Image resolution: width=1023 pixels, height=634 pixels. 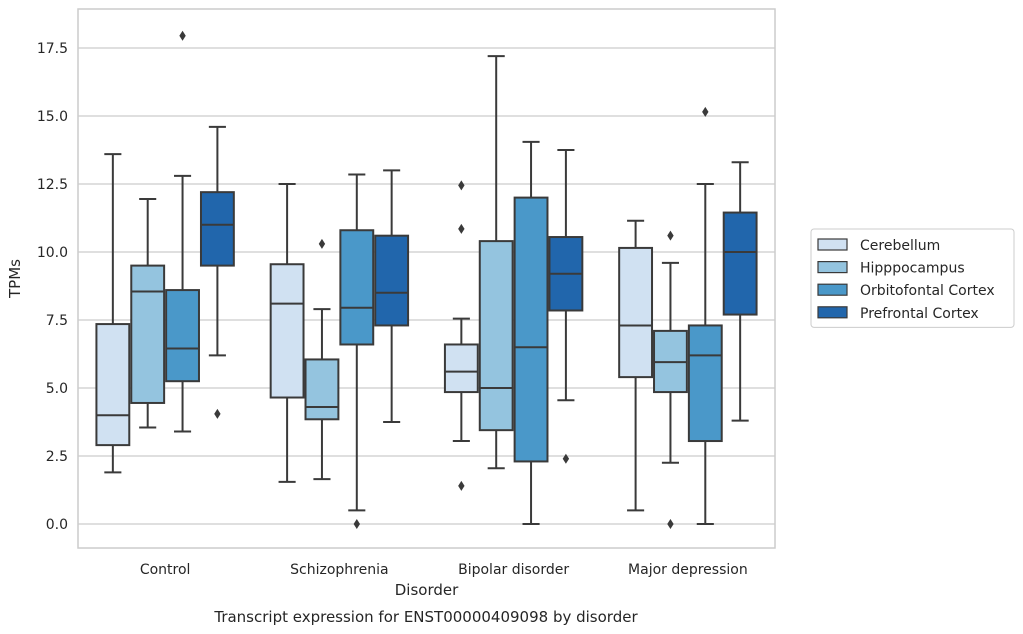 What do you see at coordinates (900, 246) in the screenshot?
I see `legend-label: Cerebellum` at bounding box center [900, 246].